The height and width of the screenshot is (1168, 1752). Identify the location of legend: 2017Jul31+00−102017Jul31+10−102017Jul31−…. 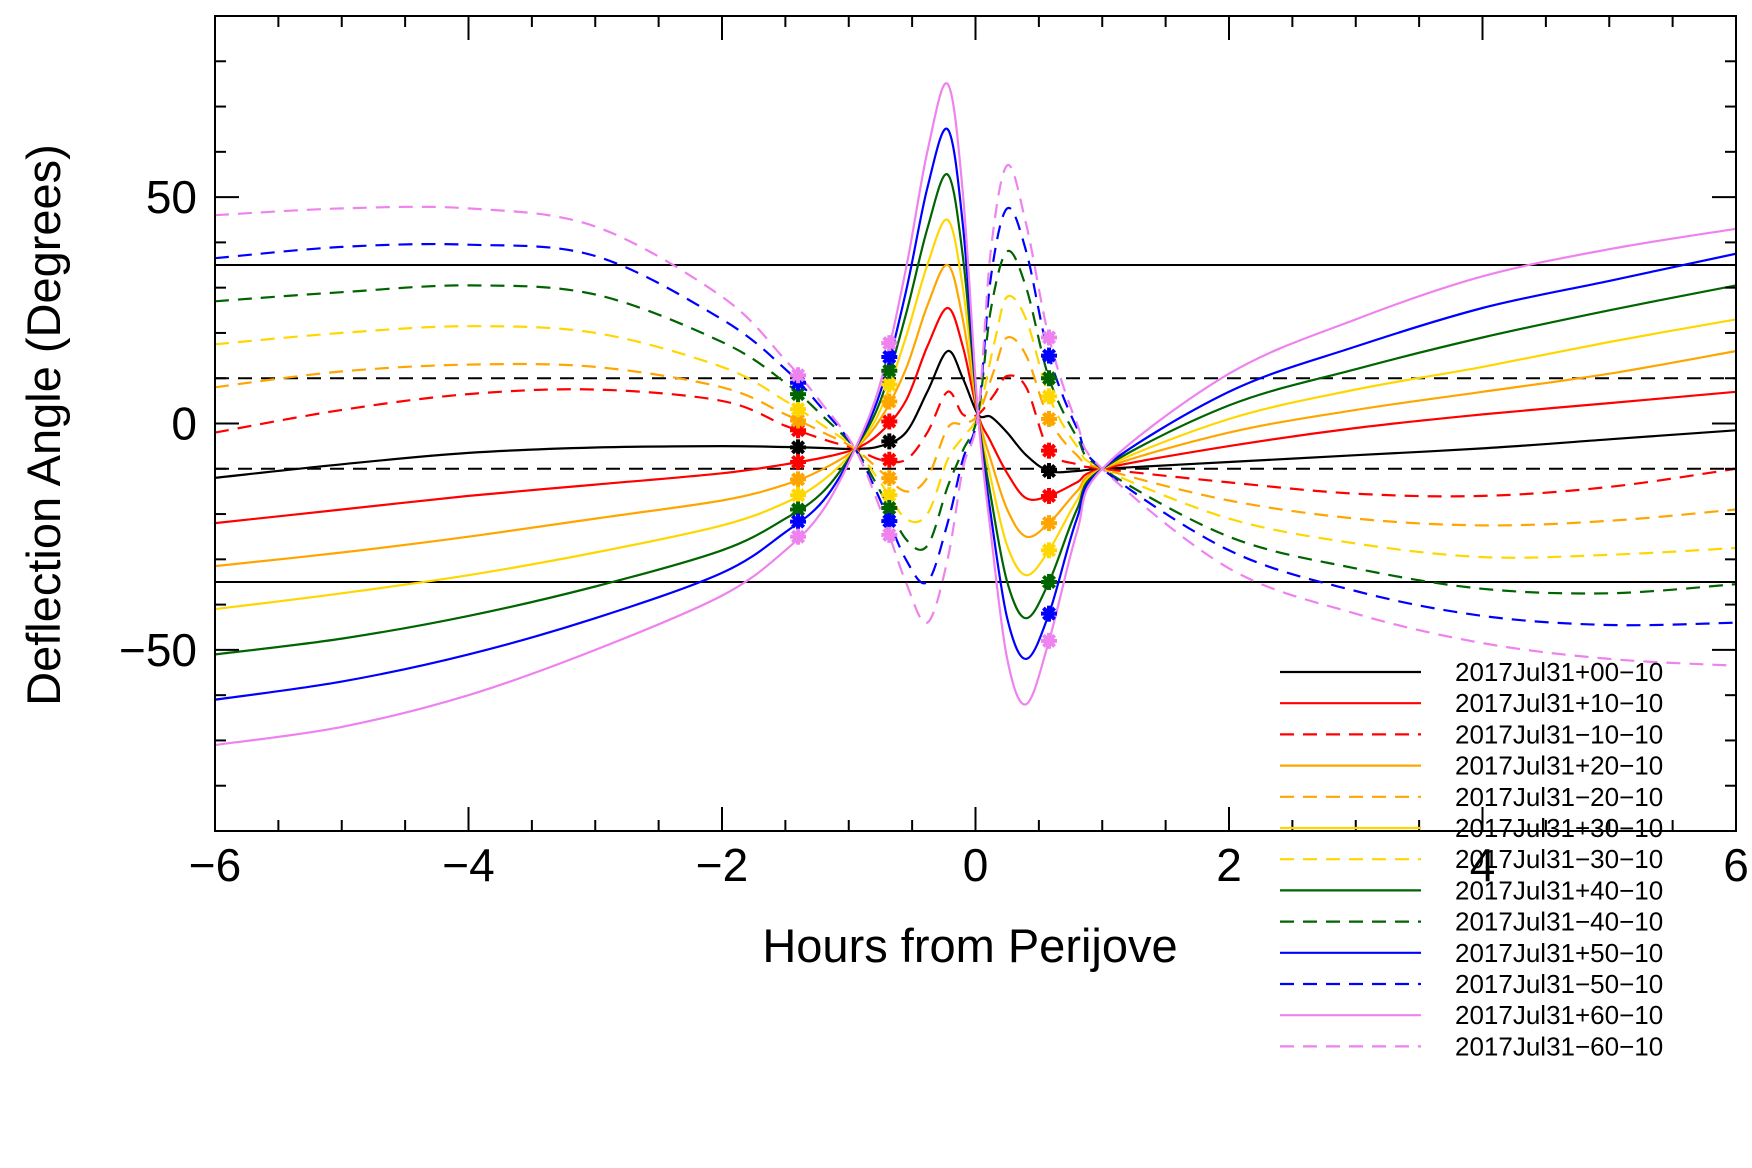
(1471, 859).